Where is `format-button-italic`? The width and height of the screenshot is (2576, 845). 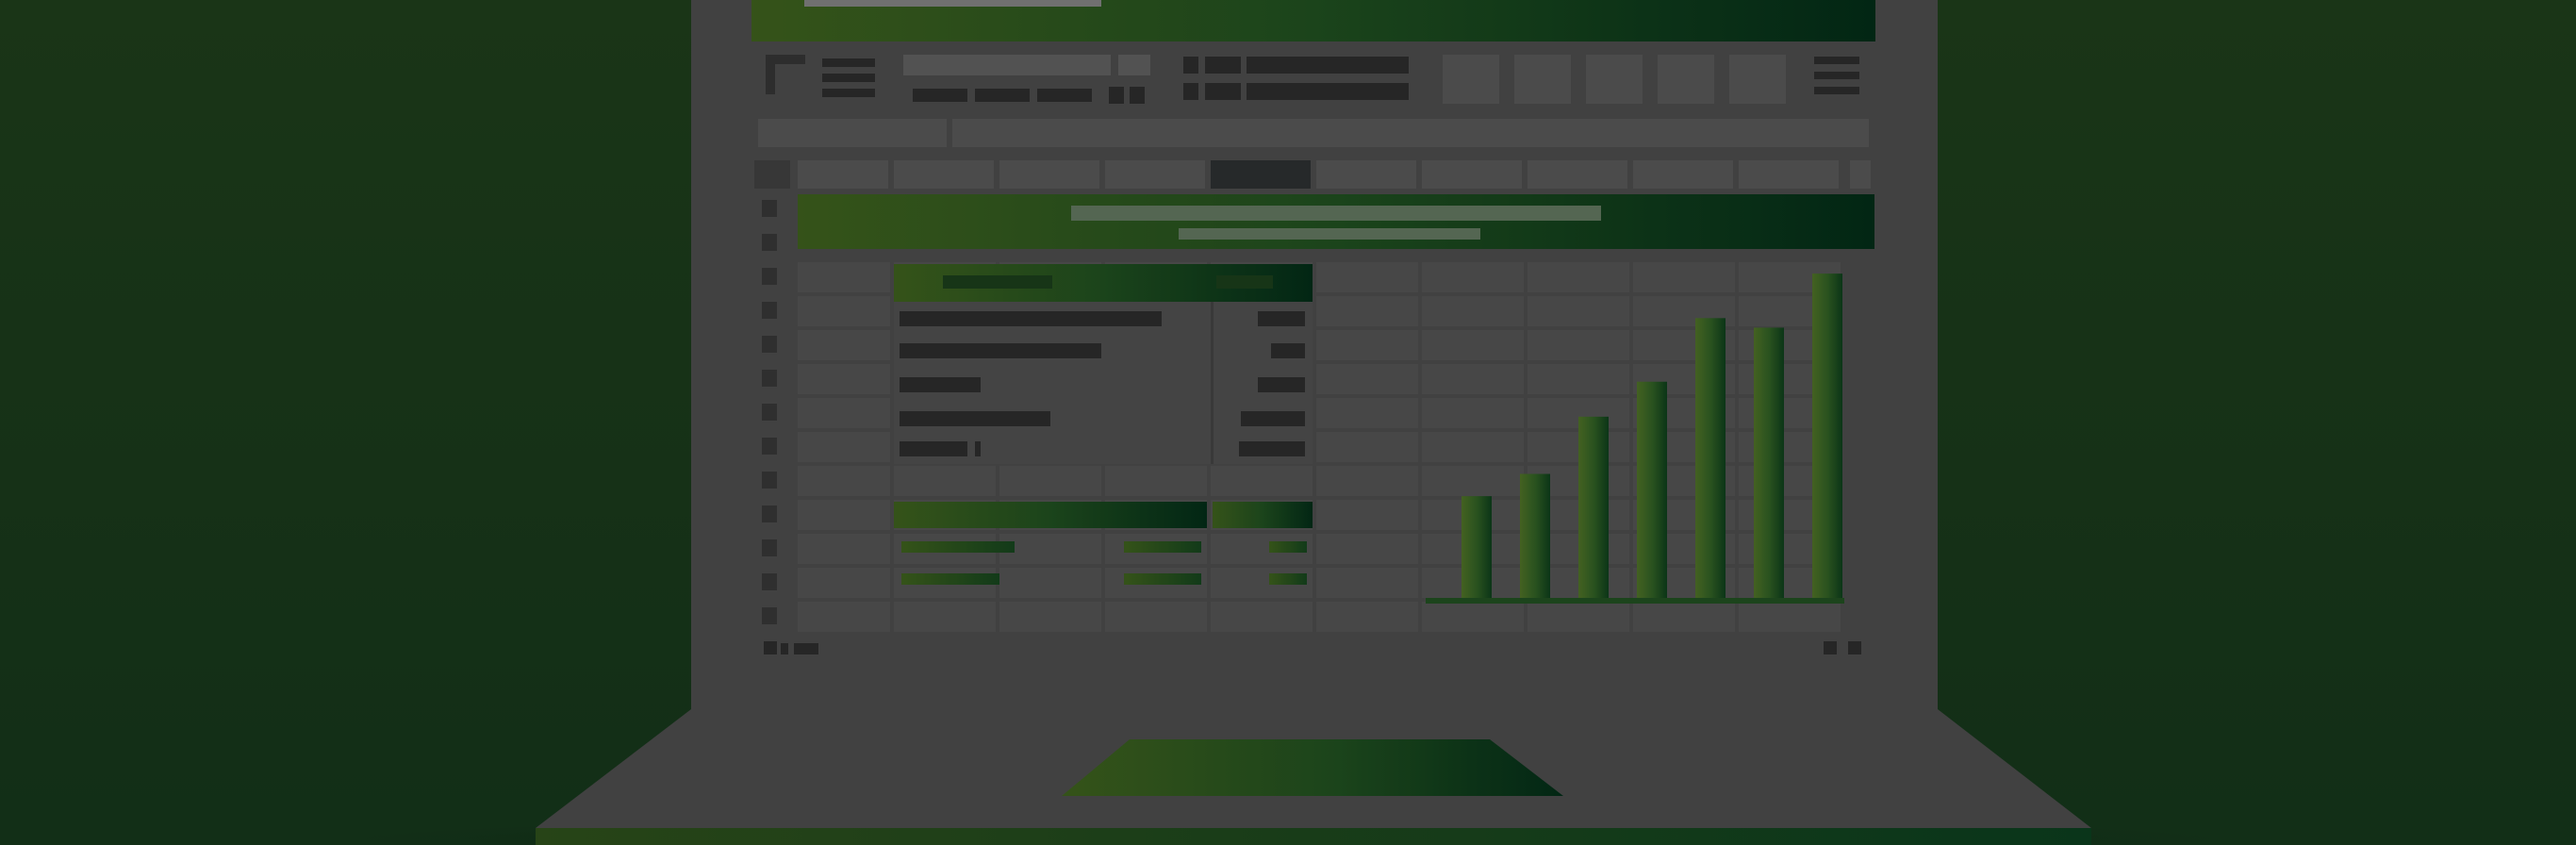 format-button-italic is located at coordinates (1002, 95).